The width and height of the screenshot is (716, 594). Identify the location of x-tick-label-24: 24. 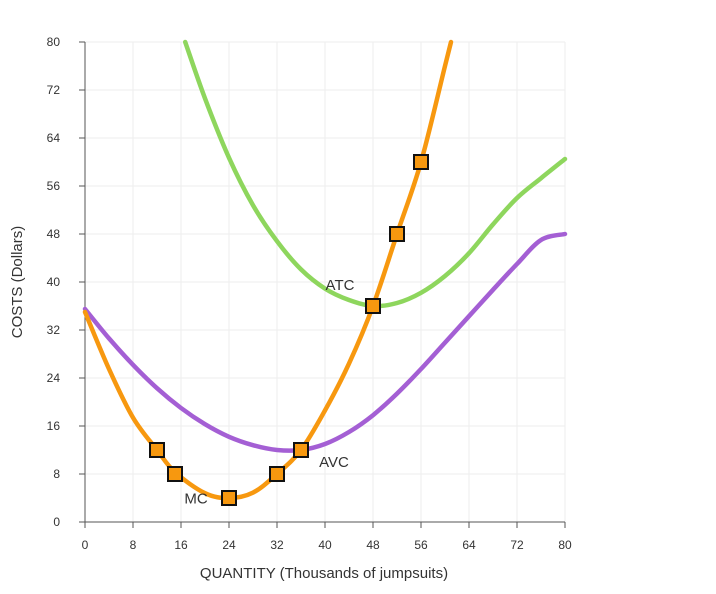
(229, 545).